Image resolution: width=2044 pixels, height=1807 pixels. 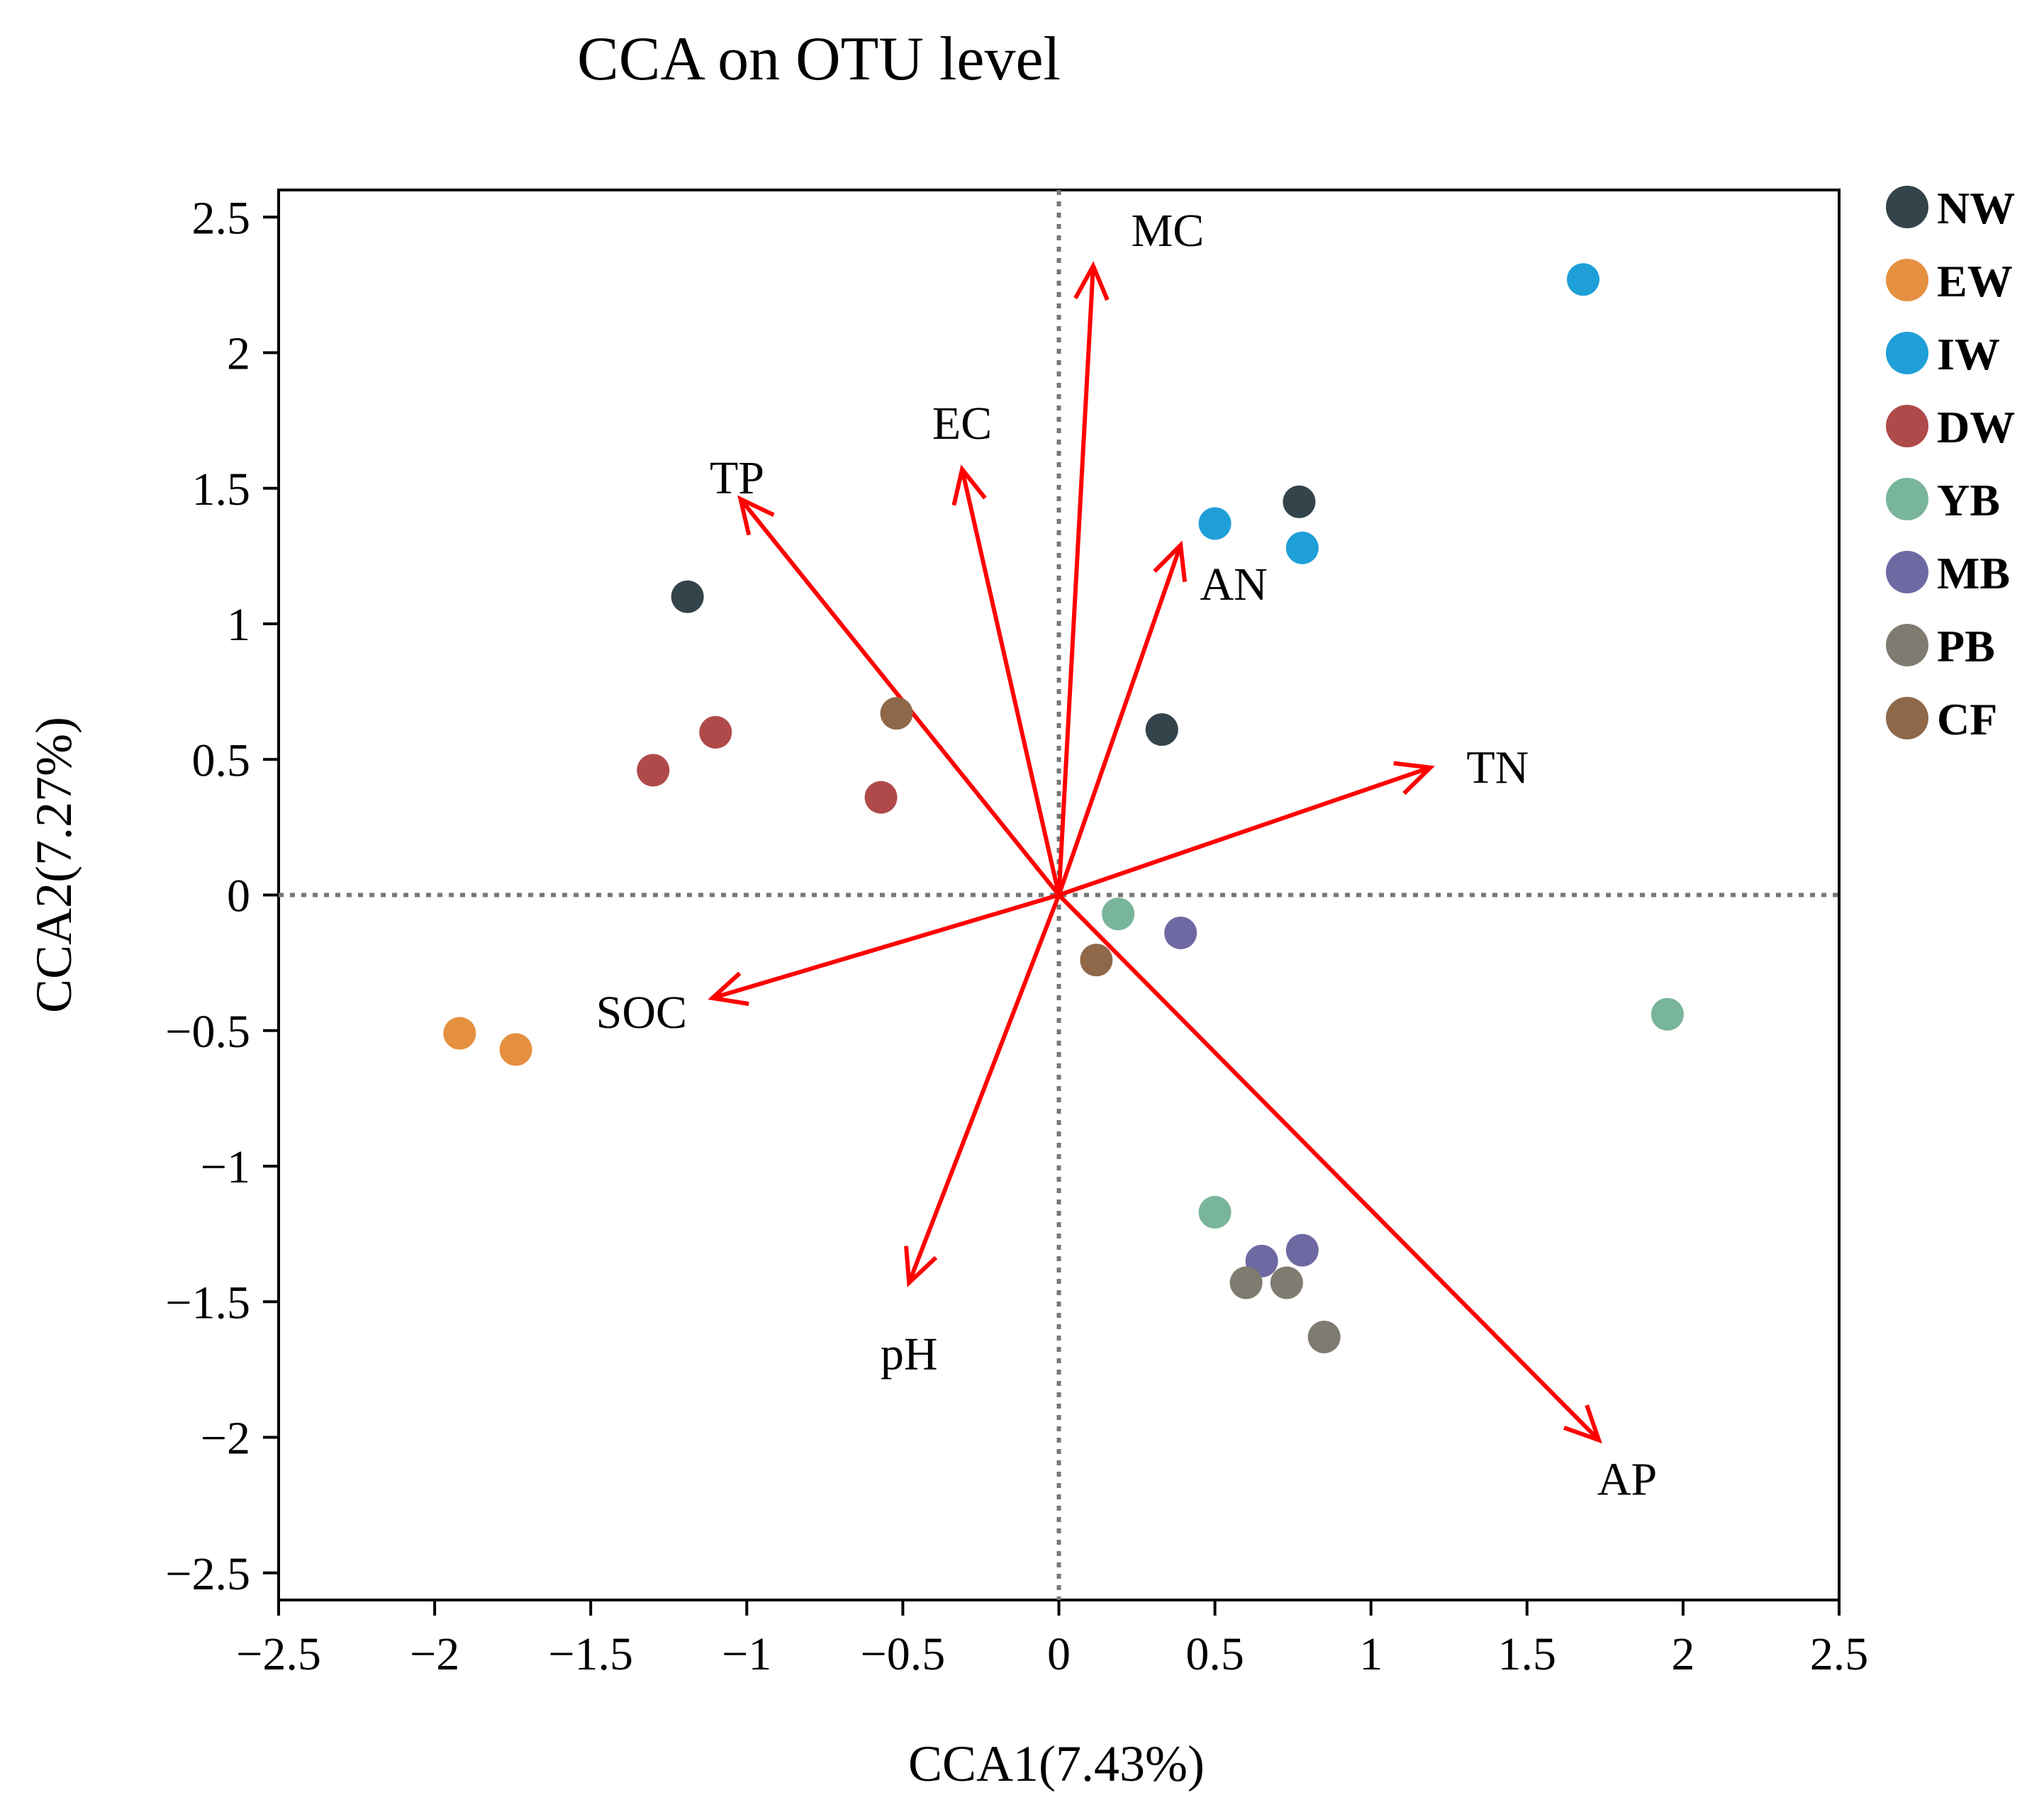 I want to click on x-tick-label: 2, so click(x=1682, y=1654).